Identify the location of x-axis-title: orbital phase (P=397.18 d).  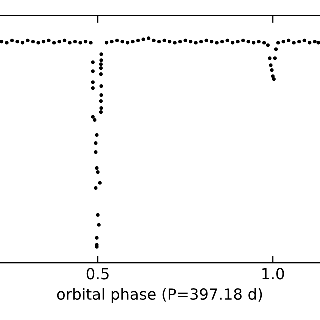
(159, 296).